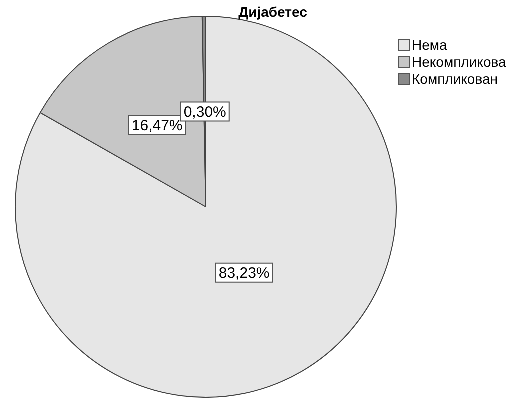 This screenshot has width=516, height=406. What do you see at coordinates (459, 62) in the screenshot?
I see `legend-label: Некомпликова` at bounding box center [459, 62].